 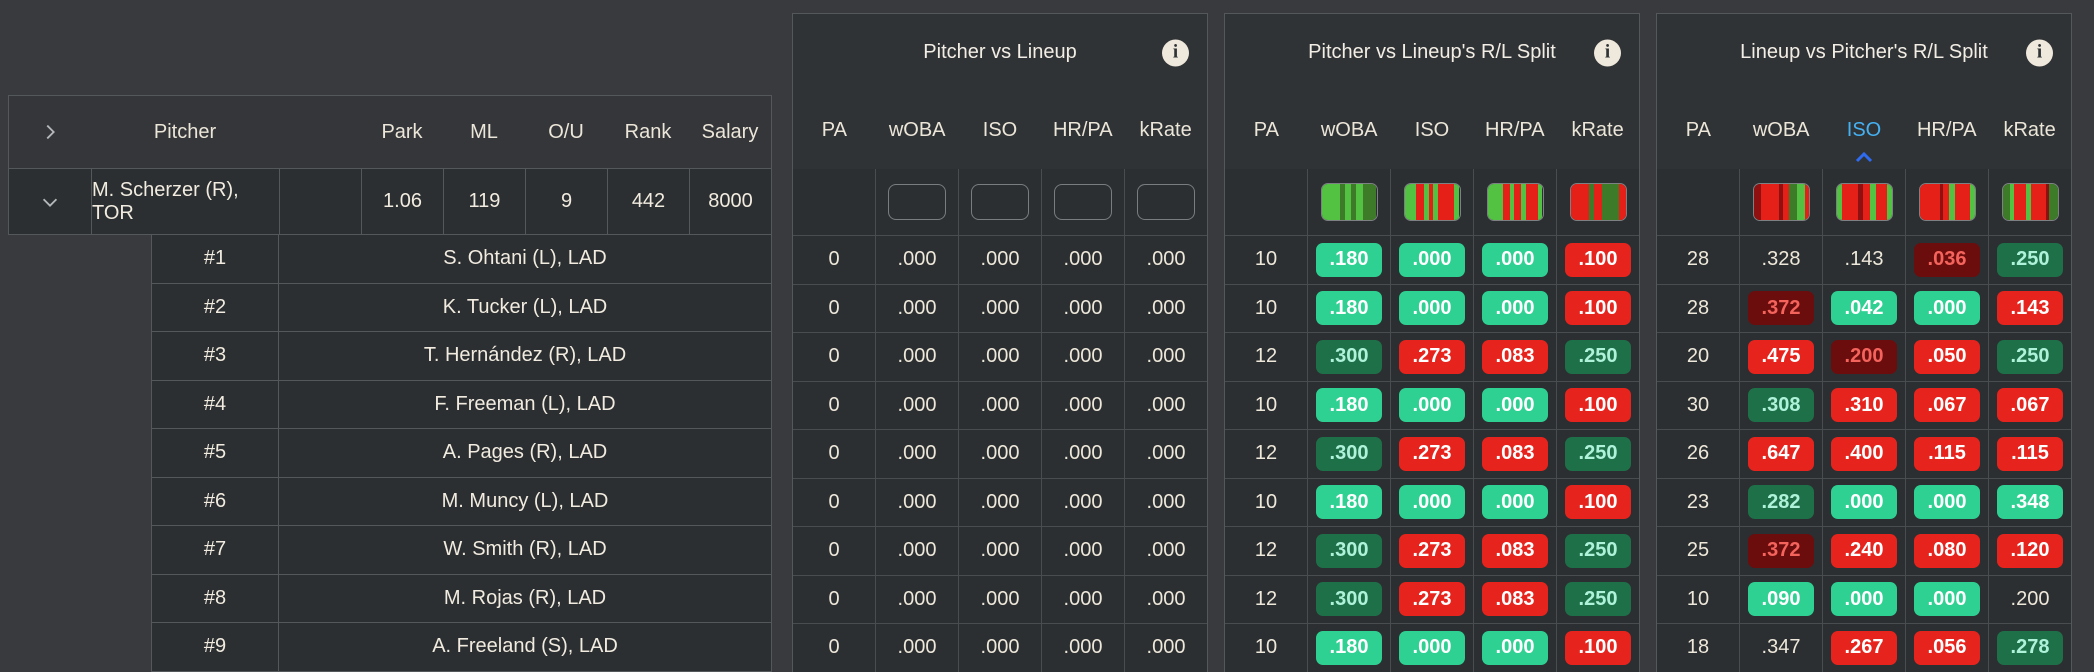 What do you see at coordinates (730, 131) in the screenshot?
I see `col-header-salary: Salary` at bounding box center [730, 131].